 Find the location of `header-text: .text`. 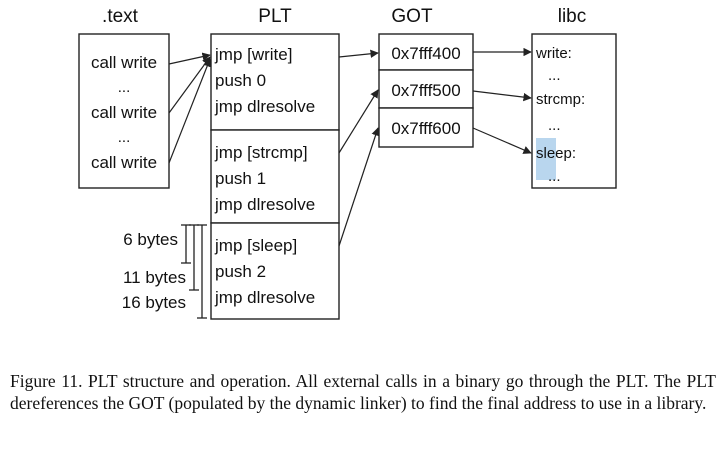

header-text: .text is located at coordinates (120, 16).